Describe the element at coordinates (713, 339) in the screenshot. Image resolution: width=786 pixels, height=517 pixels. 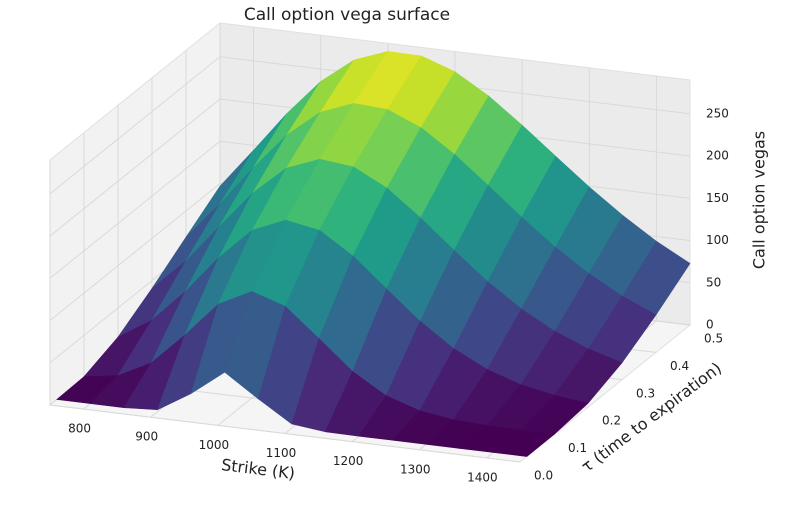
I see `y-tick-label: 0.5` at that location.